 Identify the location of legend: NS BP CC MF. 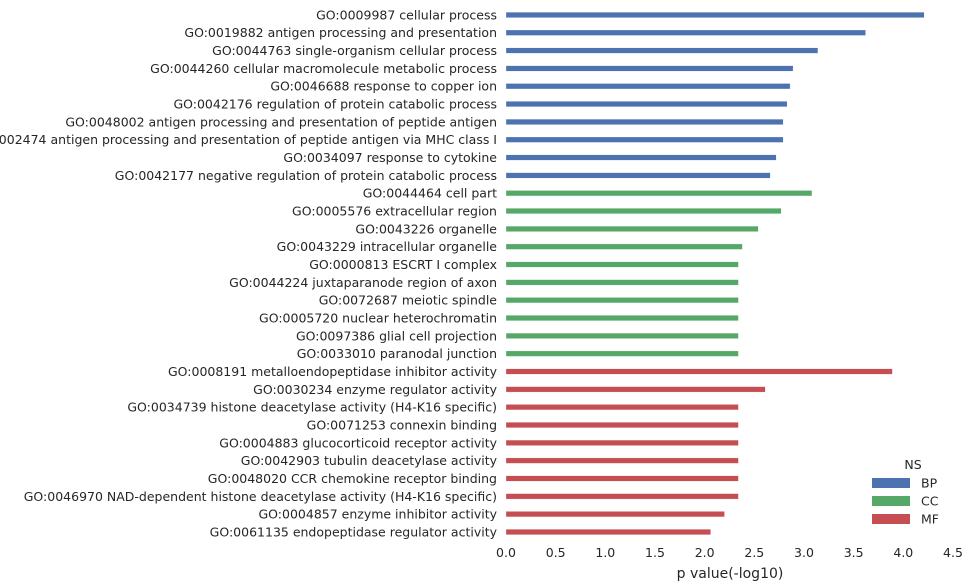
(905, 492).